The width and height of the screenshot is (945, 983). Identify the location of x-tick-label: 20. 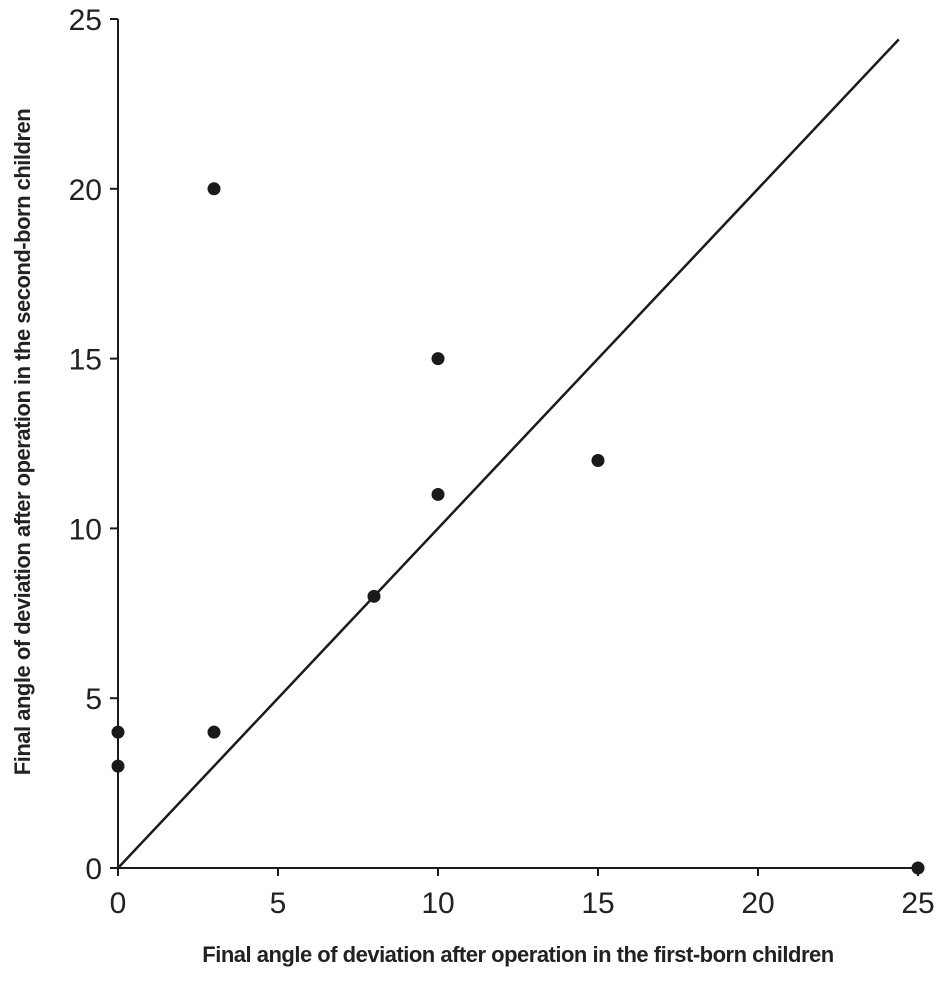
(757, 903).